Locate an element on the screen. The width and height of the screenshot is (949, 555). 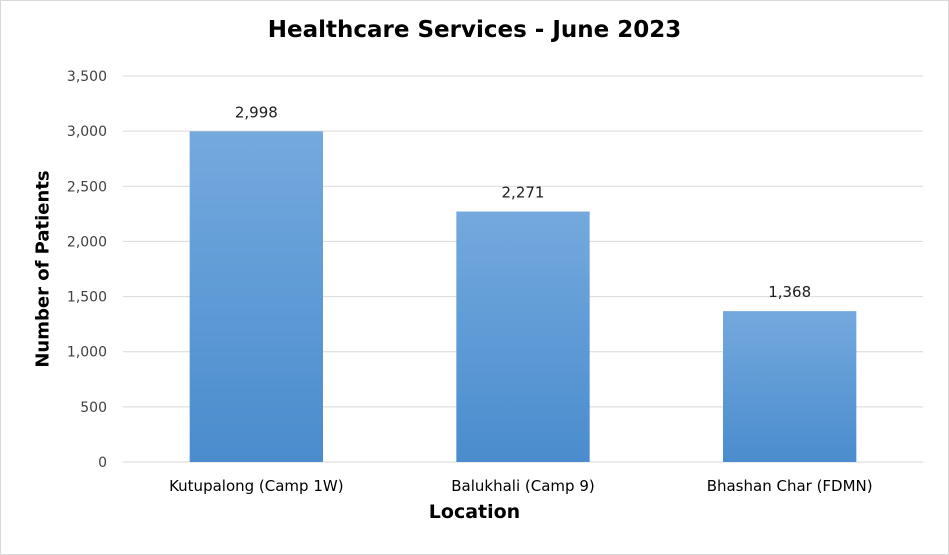
y-tick-label: 2,500 is located at coordinates (87, 187).